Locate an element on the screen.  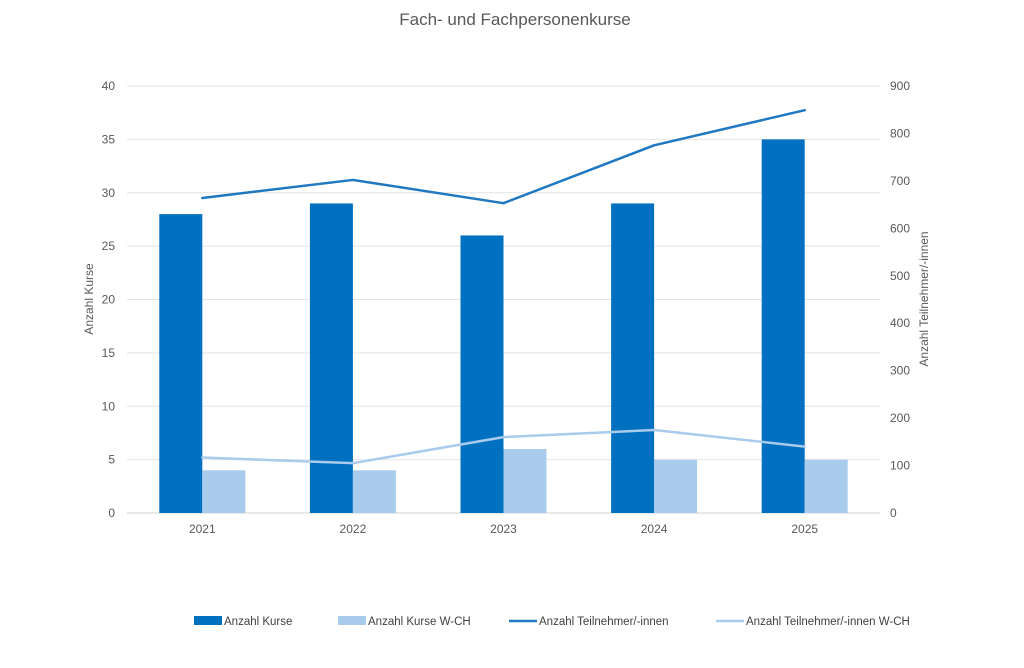
y-axis-right-title: Anzahl Teilnehmer/-innen is located at coordinates (924, 298).